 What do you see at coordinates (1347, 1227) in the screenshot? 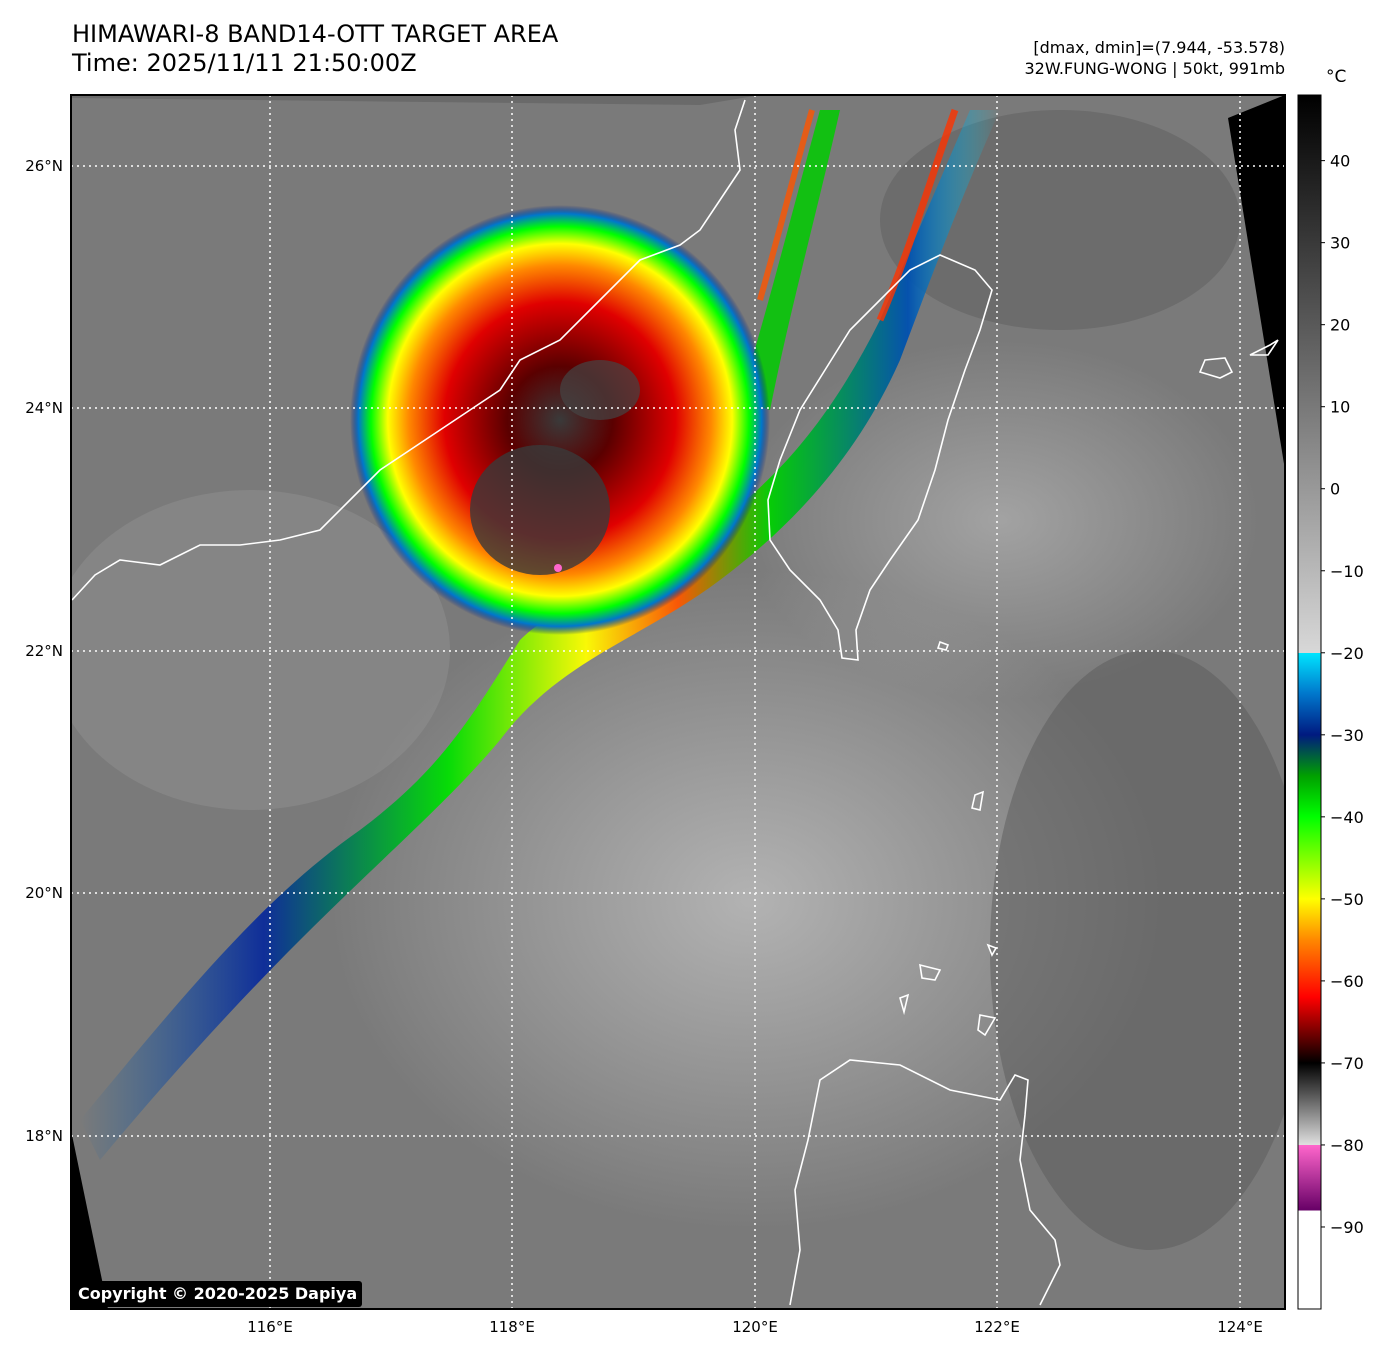
I see `colorbar-tick-label: −90` at bounding box center [1347, 1227].